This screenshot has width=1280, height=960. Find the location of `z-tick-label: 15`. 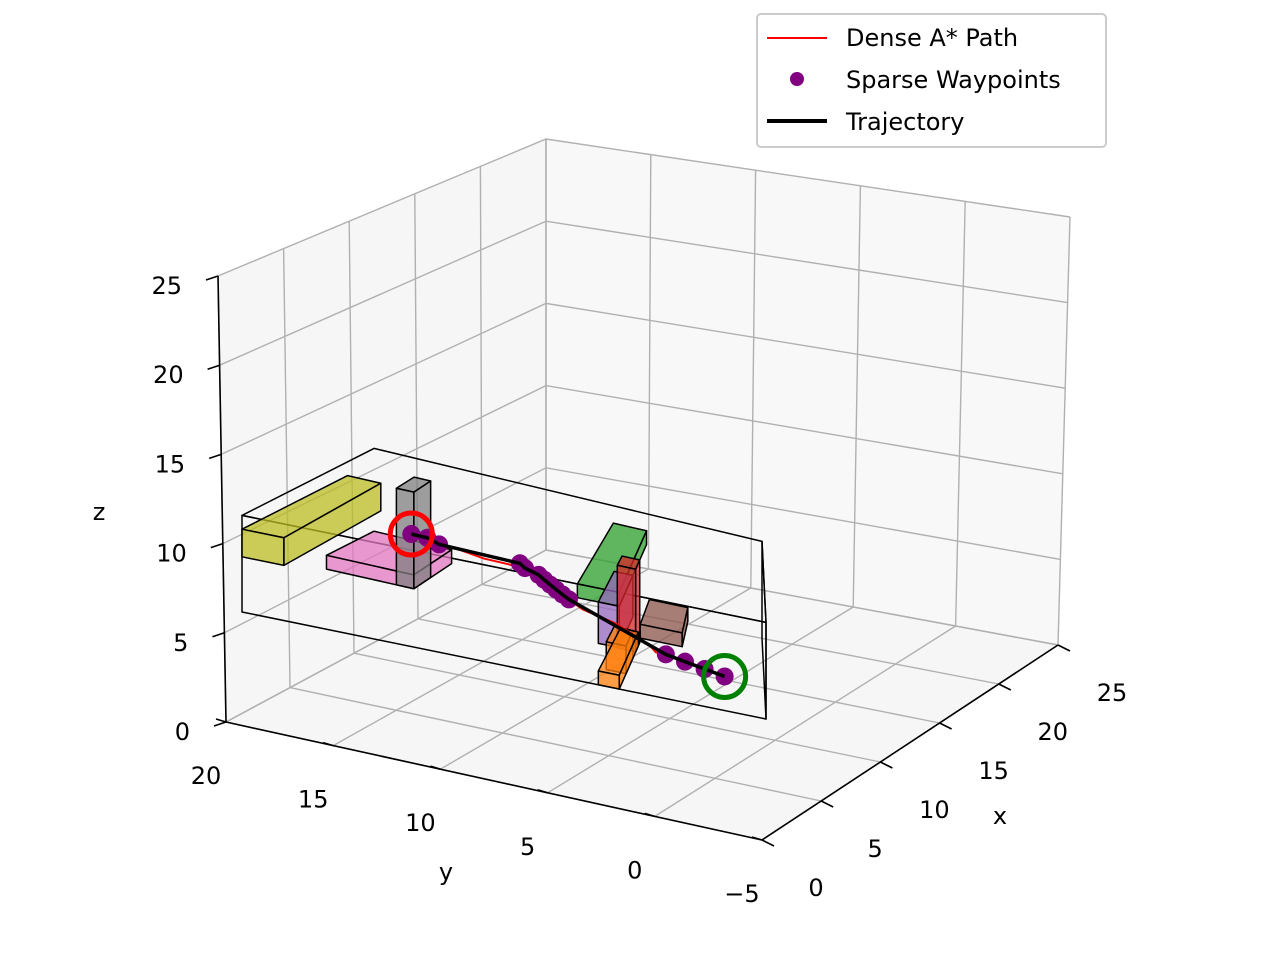

z-tick-label: 15 is located at coordinates (170, 464).